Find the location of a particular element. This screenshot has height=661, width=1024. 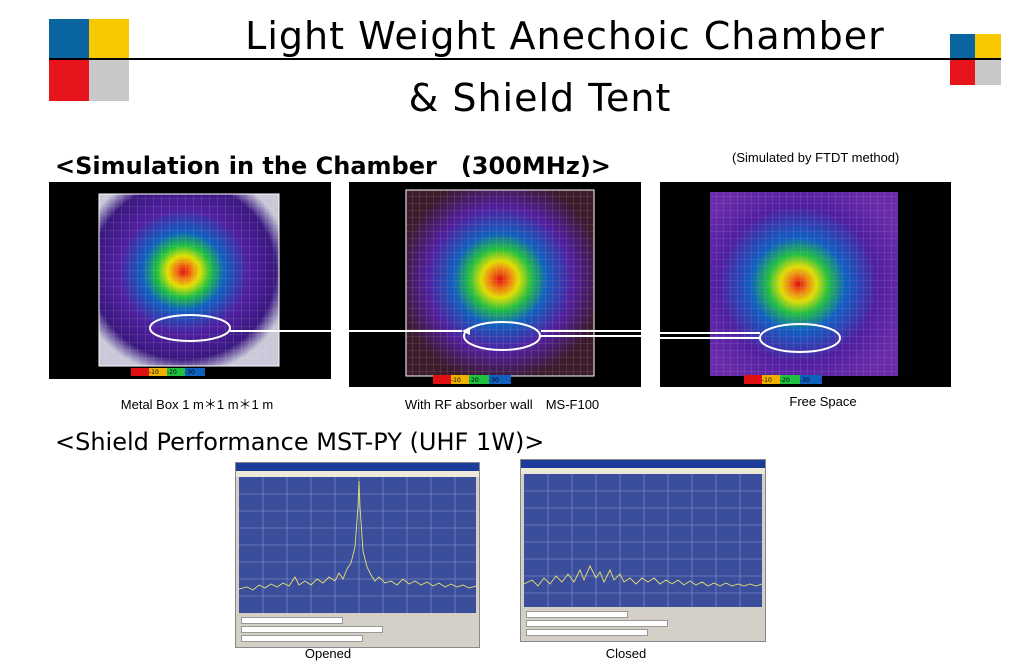

deco-square-yellow-left is located at coordinates (109, 39).